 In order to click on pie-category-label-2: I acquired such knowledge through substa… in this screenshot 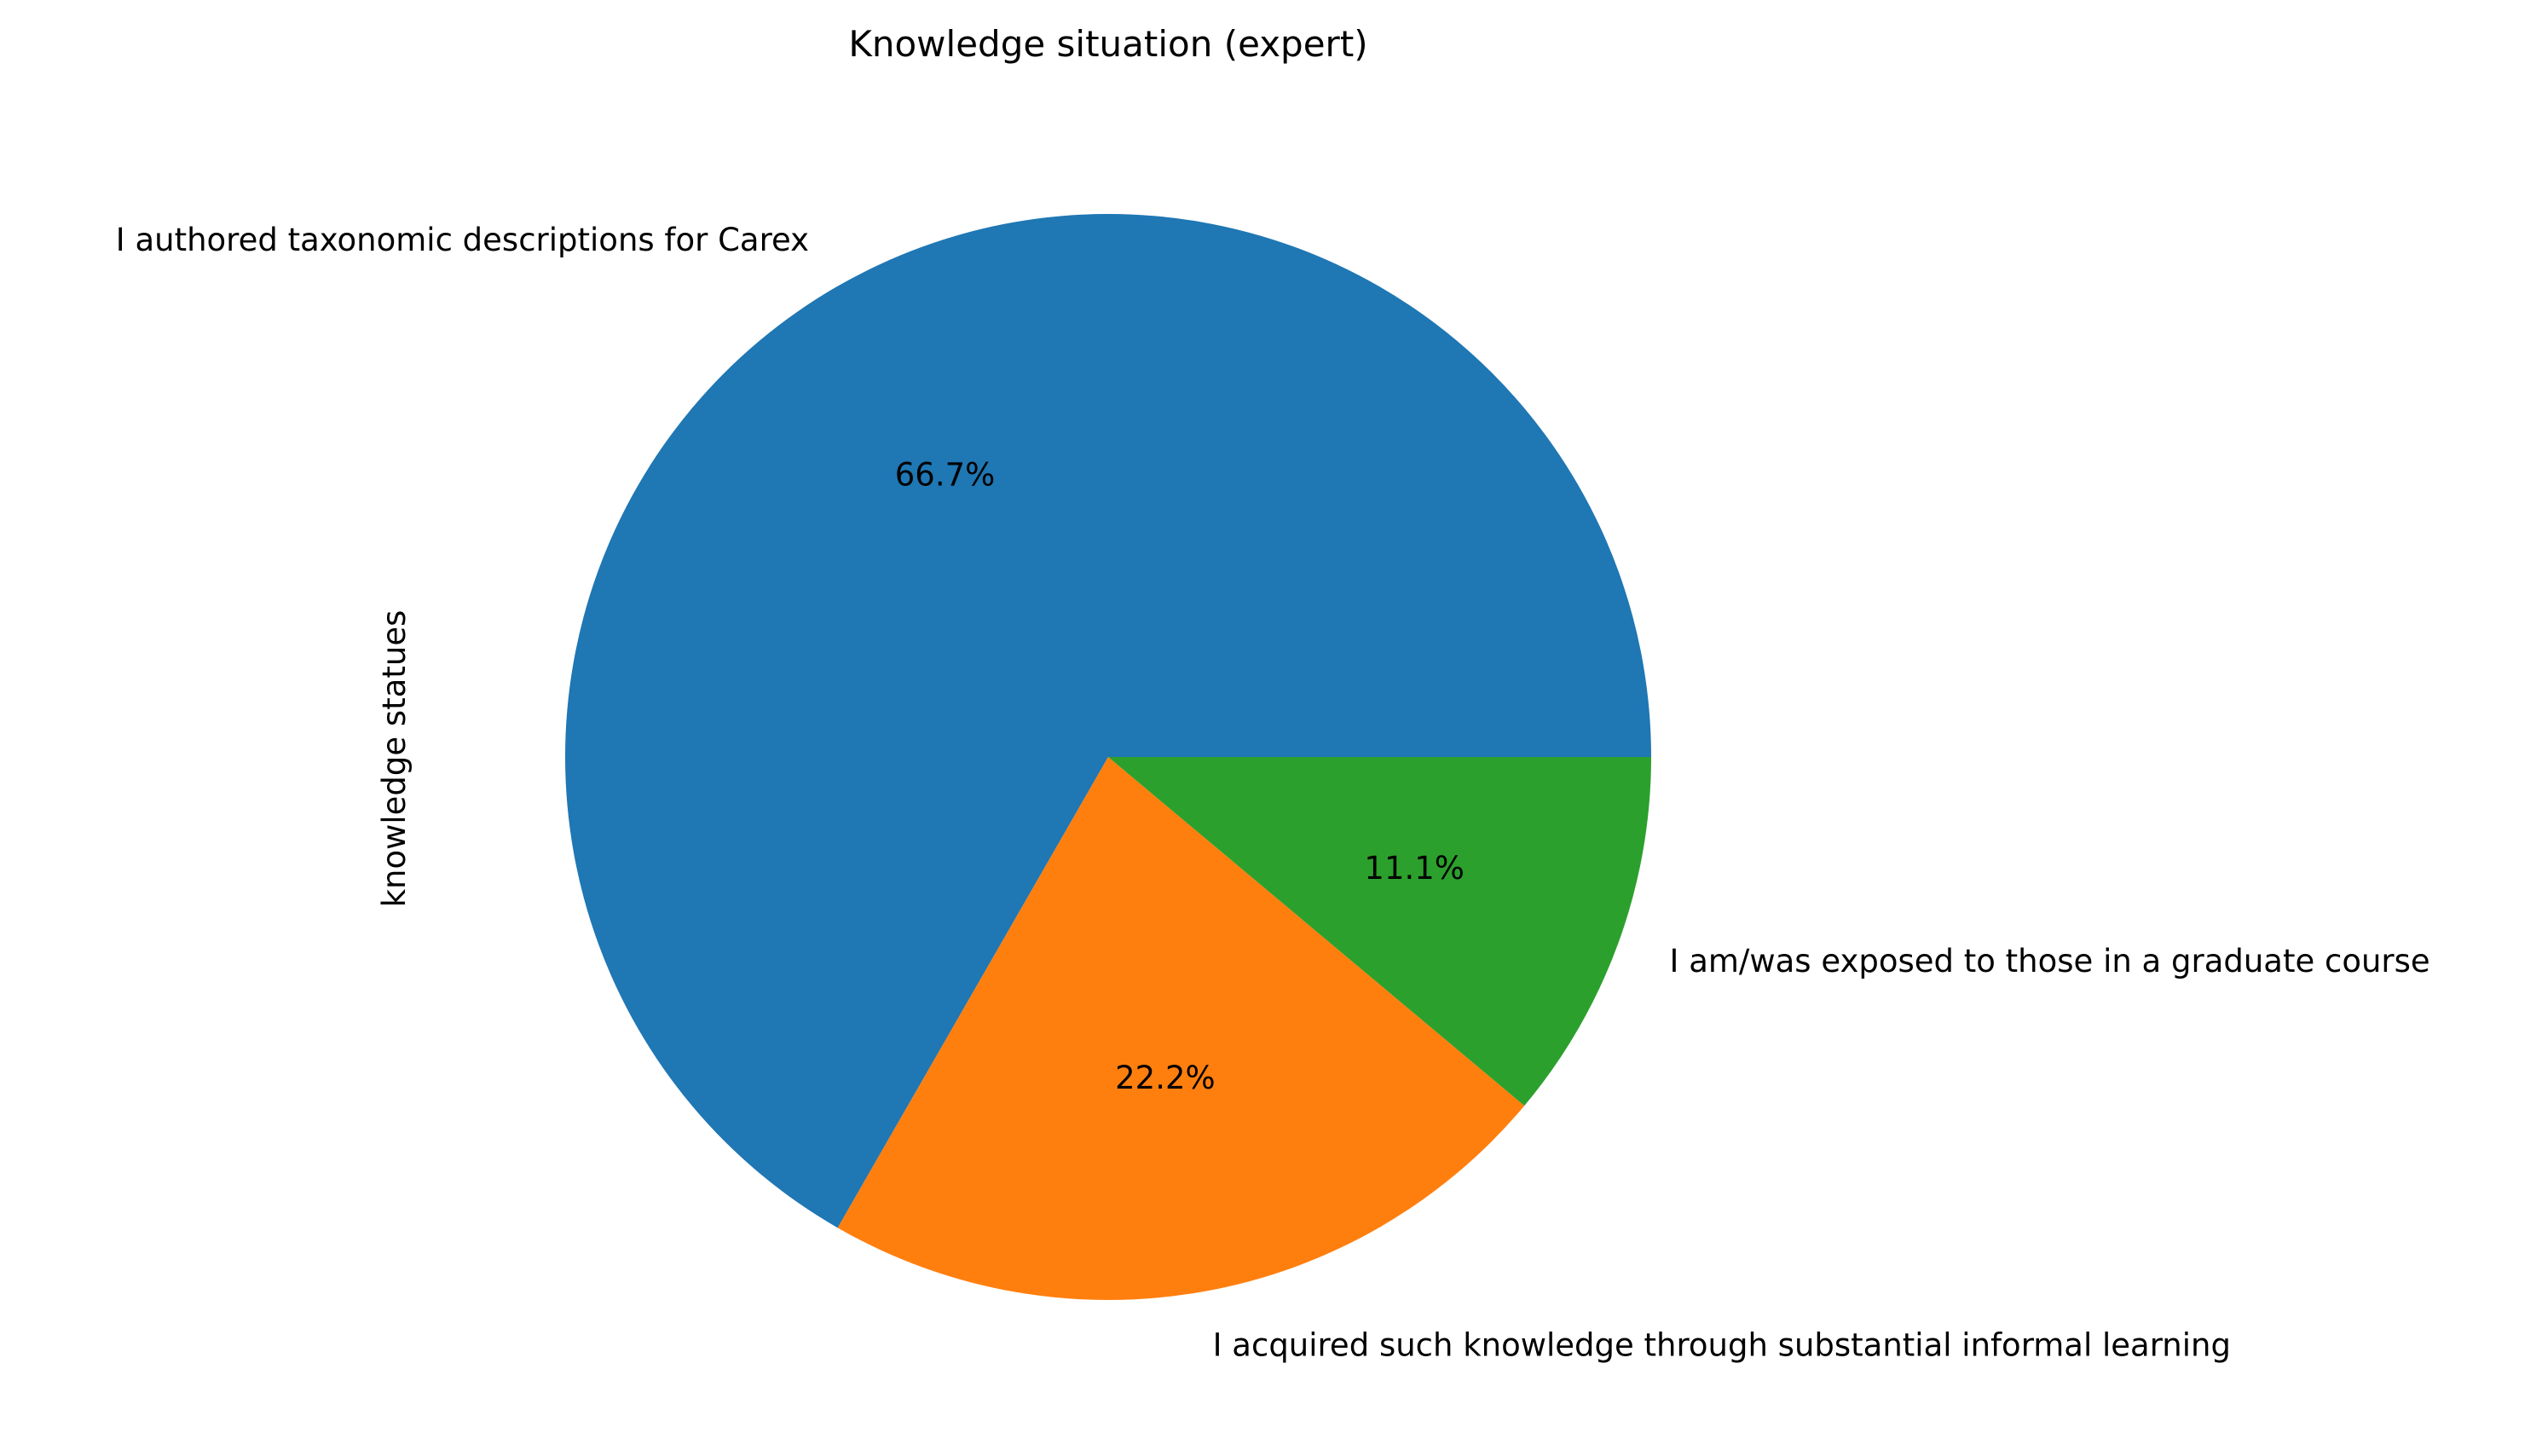, I will do `click(1722, 1344)`.